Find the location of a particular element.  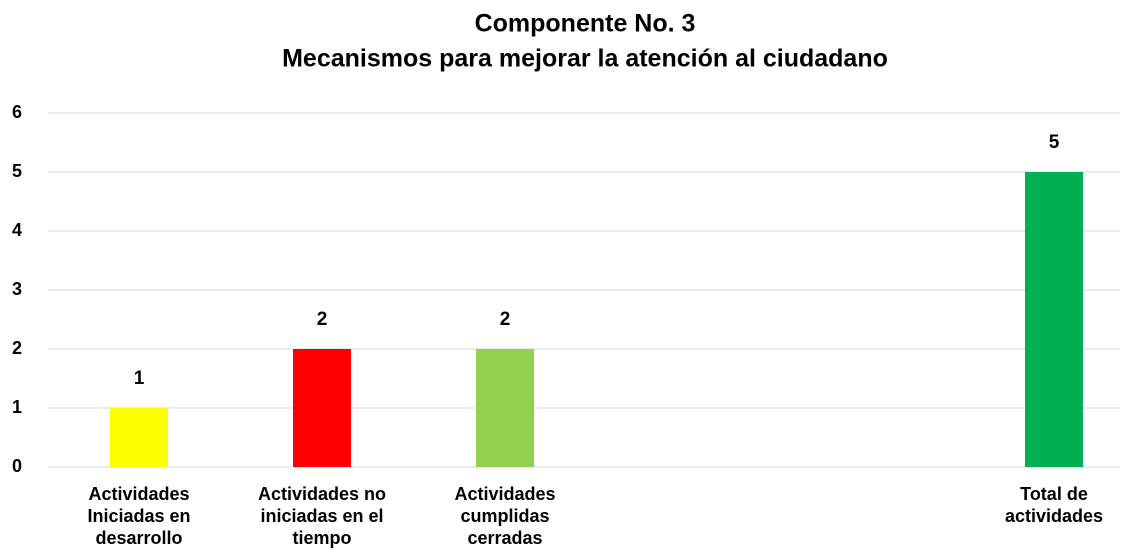

data-label: 5 is located at coordinates (1054, 142).